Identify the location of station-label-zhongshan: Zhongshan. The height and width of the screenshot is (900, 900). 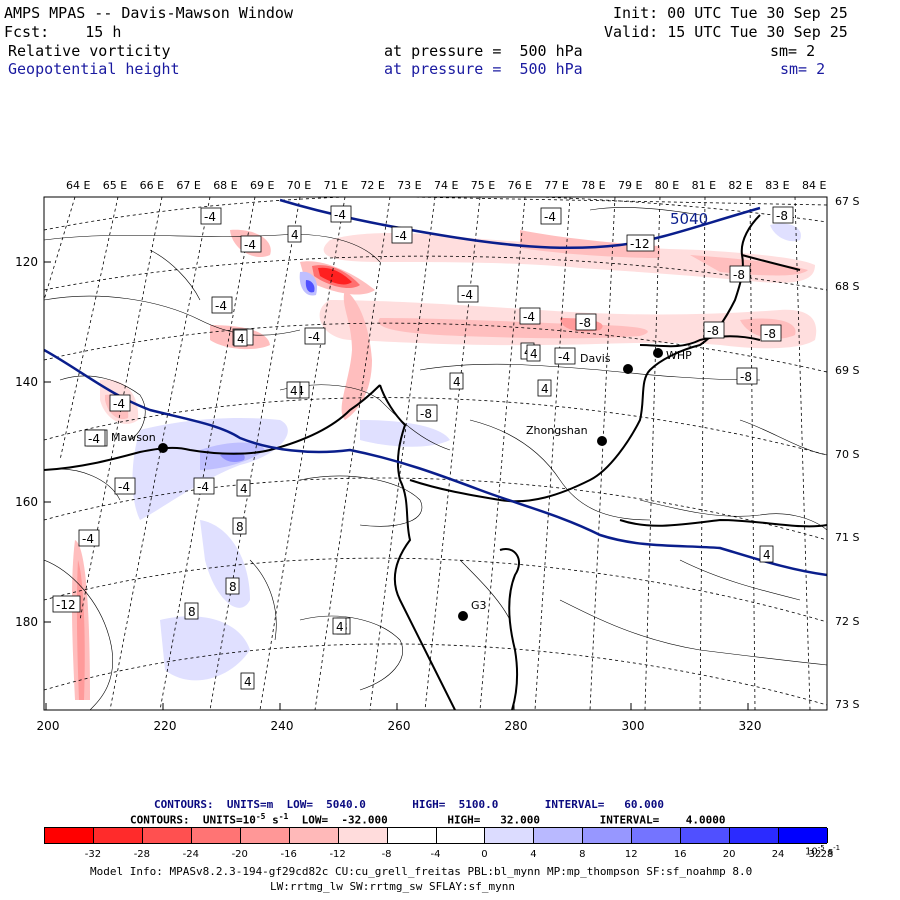
(557, 430).